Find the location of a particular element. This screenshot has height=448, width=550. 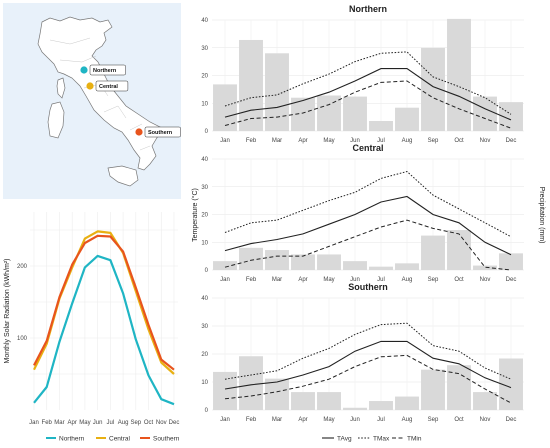

solar-xtick-label: Jun is located at coordinates (98, 423).